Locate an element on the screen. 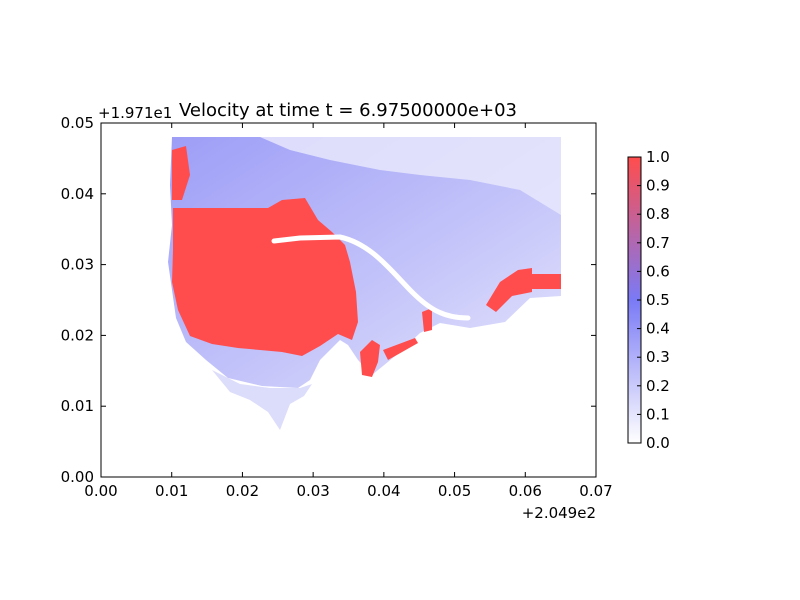  x-tick-label: 0.03 is located at coordinates (312, 491).